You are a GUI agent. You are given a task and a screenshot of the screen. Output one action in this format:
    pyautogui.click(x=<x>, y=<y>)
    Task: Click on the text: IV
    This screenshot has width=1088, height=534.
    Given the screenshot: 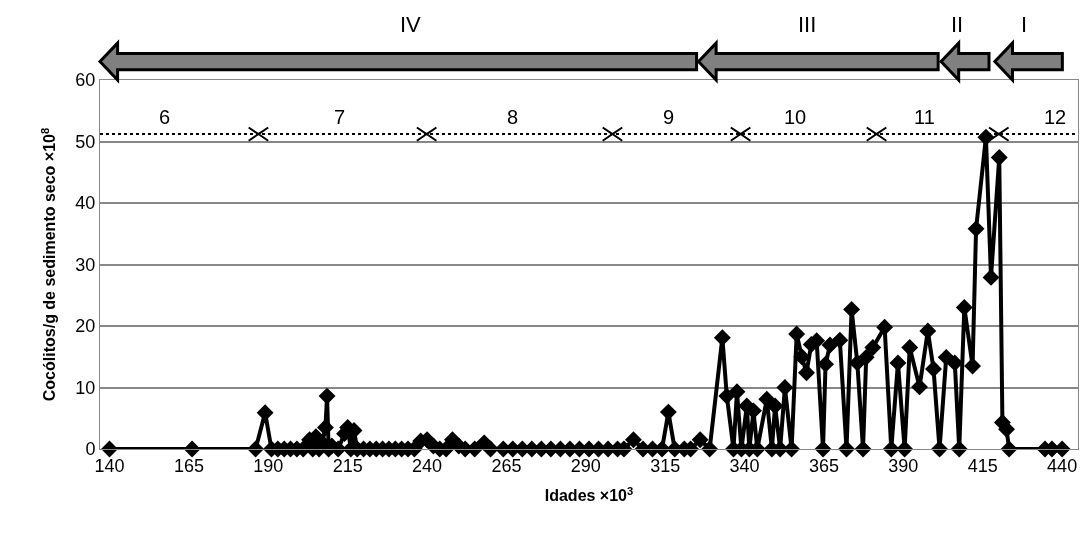 What is the action you would take?
    pyautogui.click(x=411, y=24)
    